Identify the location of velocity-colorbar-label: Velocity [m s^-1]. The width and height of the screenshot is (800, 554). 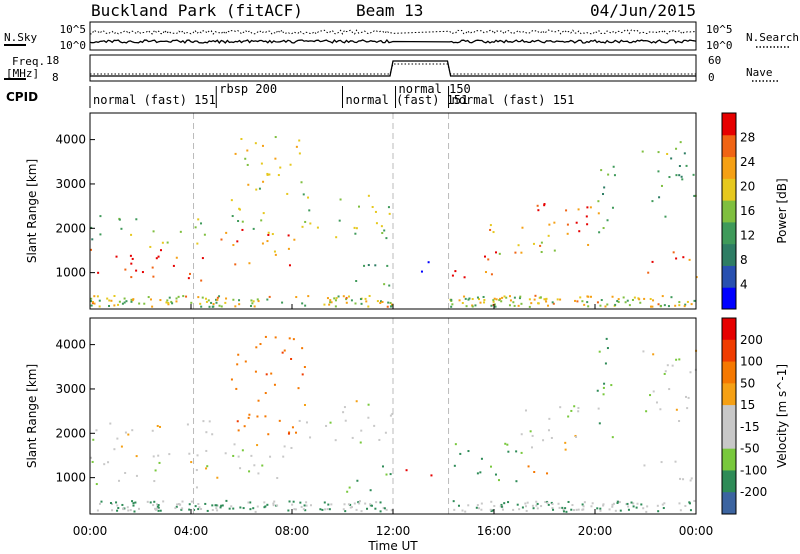
(782, 416).